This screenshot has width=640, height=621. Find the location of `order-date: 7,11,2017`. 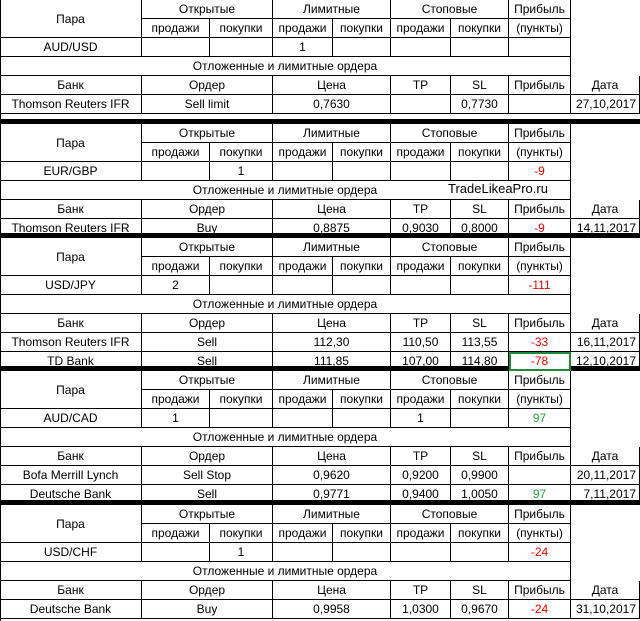

order-date: 7,11,2017 is located at coordinates (605, 494).